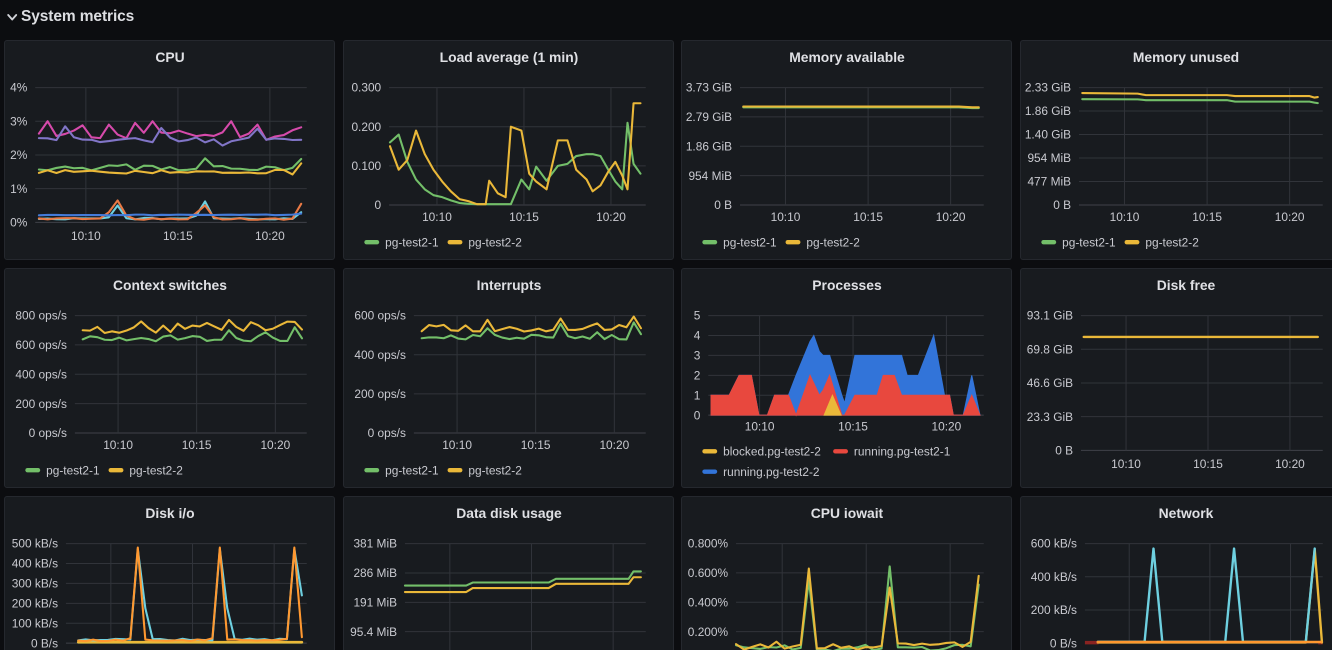 The image size is (1332, 650). What do you see at coordinates (170, 285) in the screenshot?
I see `svg-text: Context switches` at bounding box center [170, 285].